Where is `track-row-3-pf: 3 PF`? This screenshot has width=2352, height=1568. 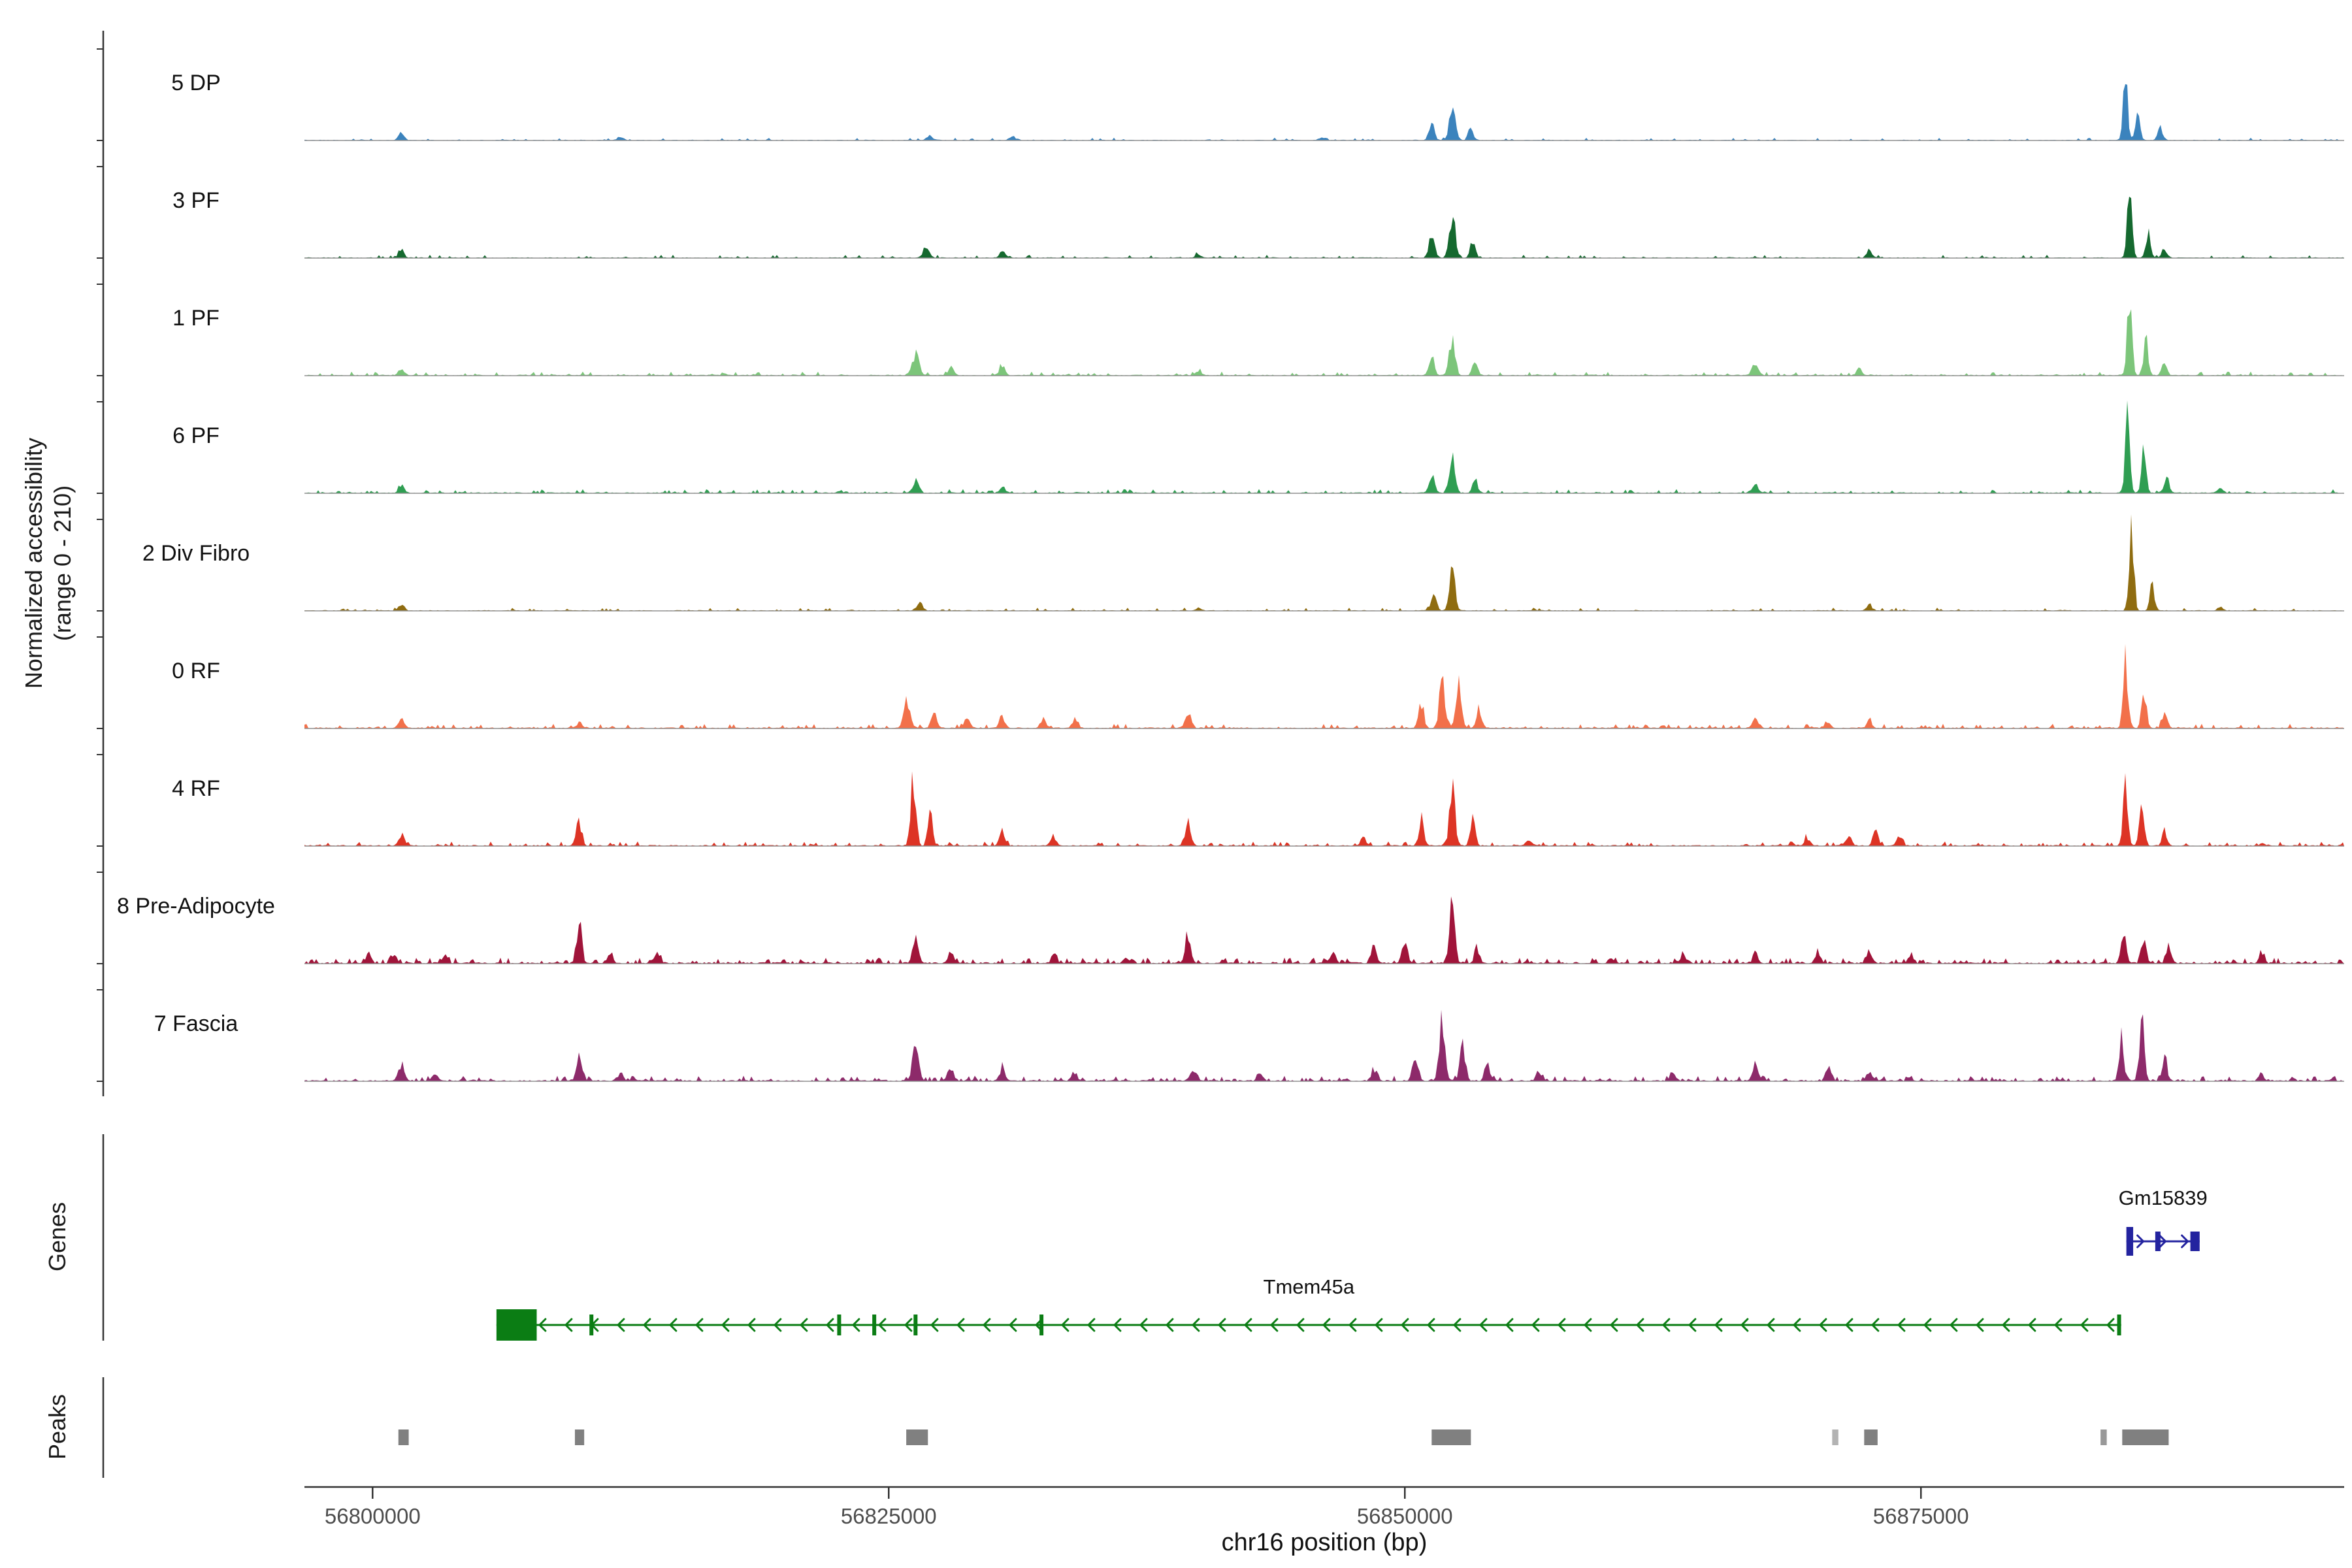 track-row-3-pf: 3 PF is located at coordinates (1176, 200).